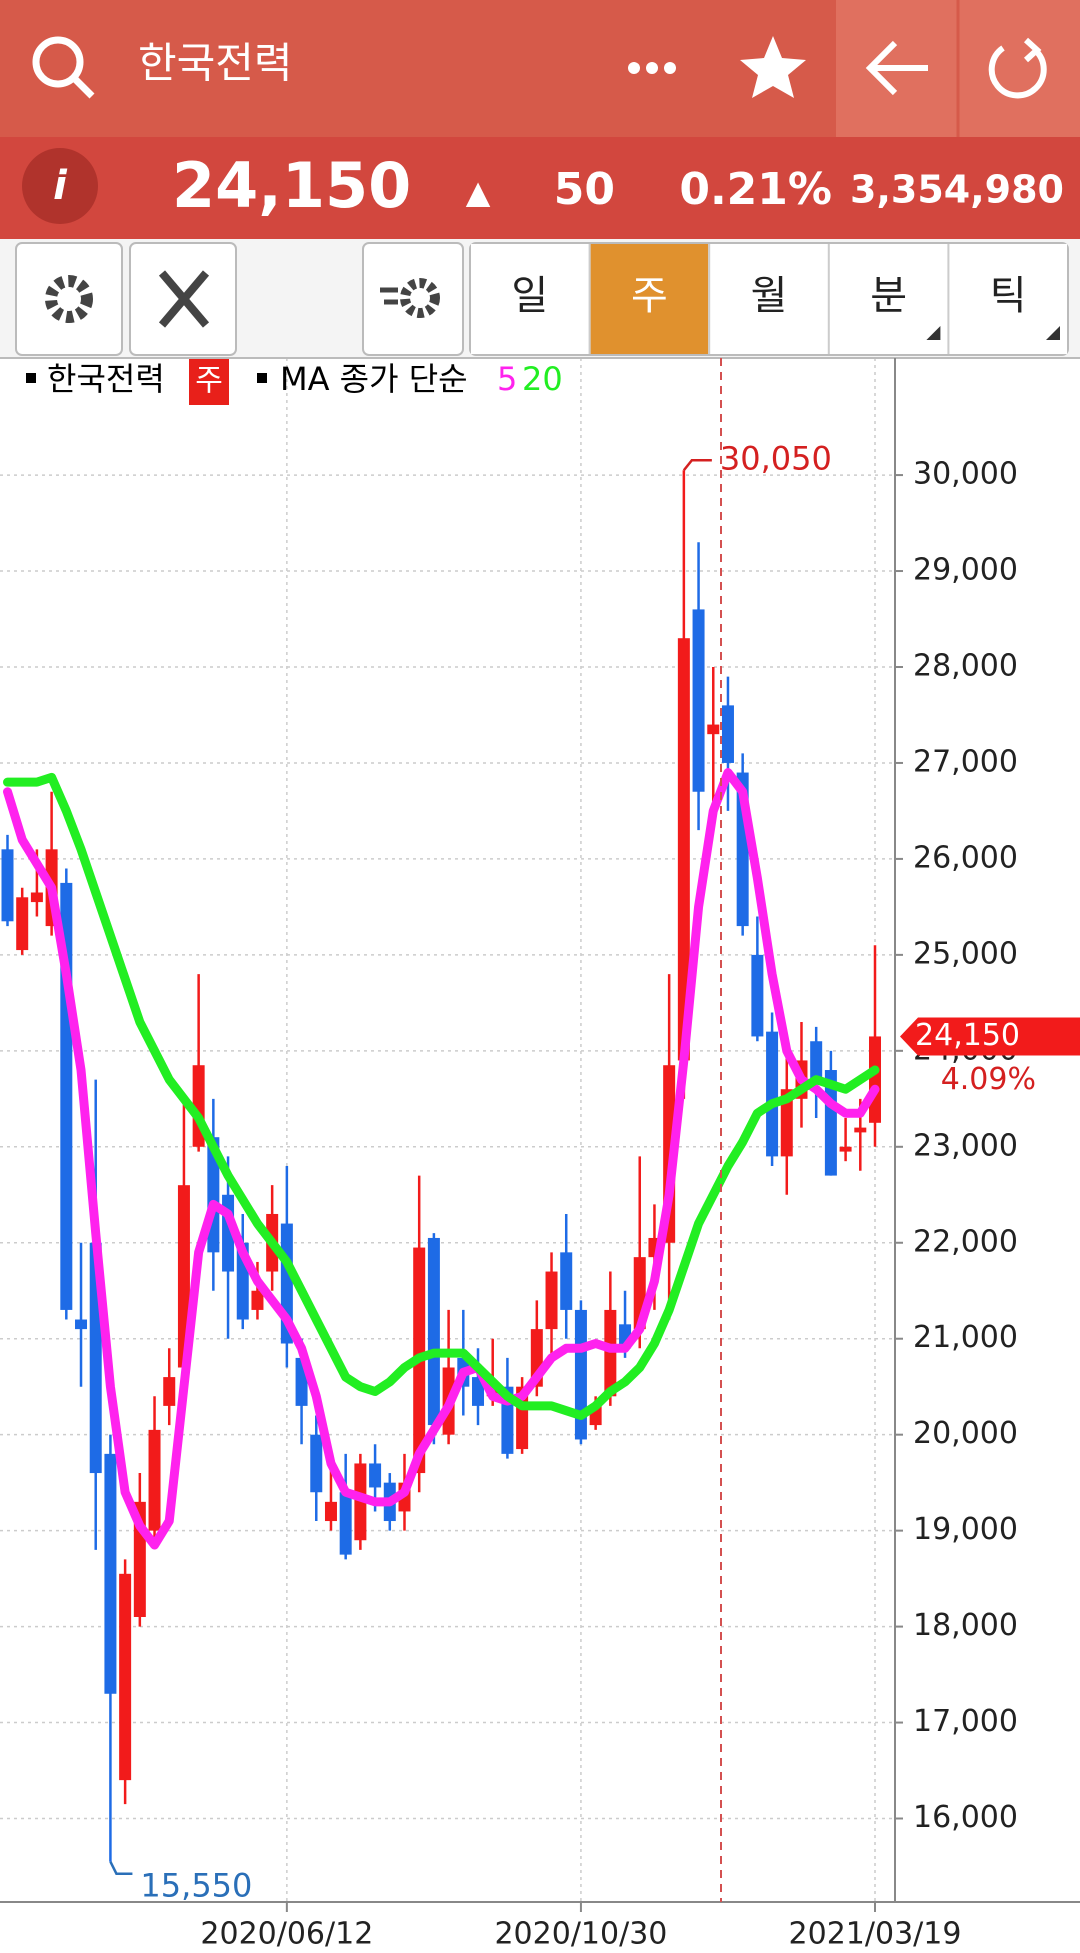  Describe the element at coordinates (896, 68) in the screenshot. I see `back-icon` at that location.